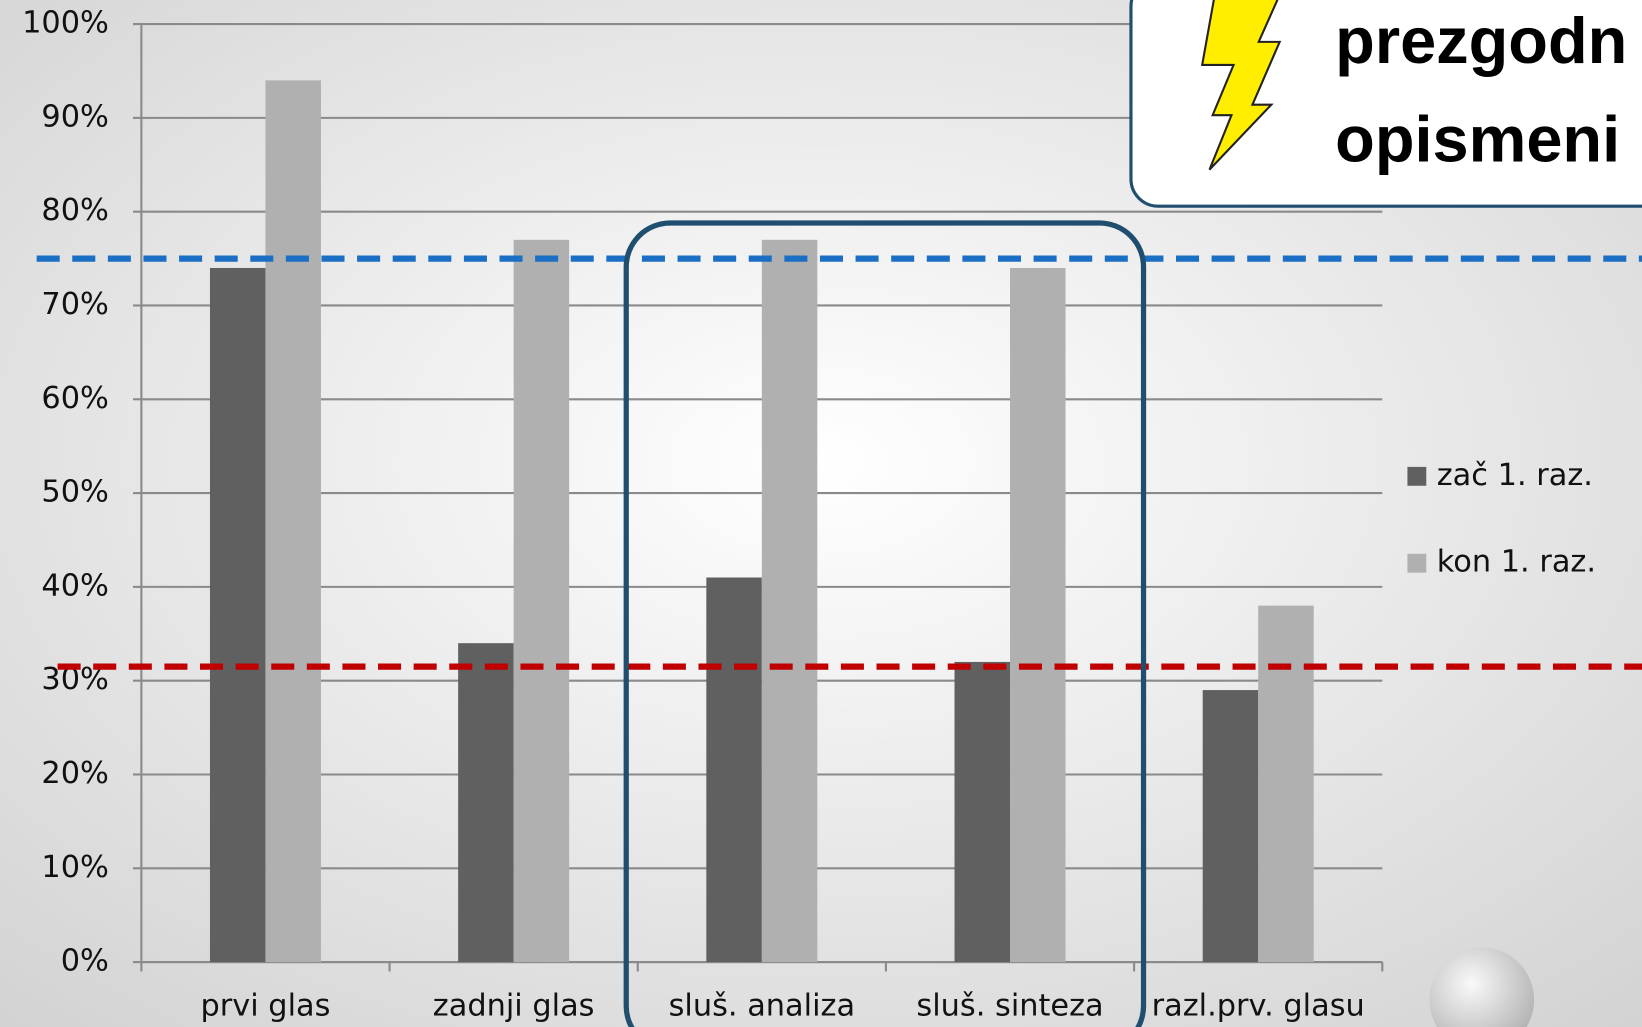 The image size is (1642, 1027). What do you see at coordinates (1481, 40) in the screenshot?
I see `annotation-line: prezgodn` at bounding box center [1481, 40].